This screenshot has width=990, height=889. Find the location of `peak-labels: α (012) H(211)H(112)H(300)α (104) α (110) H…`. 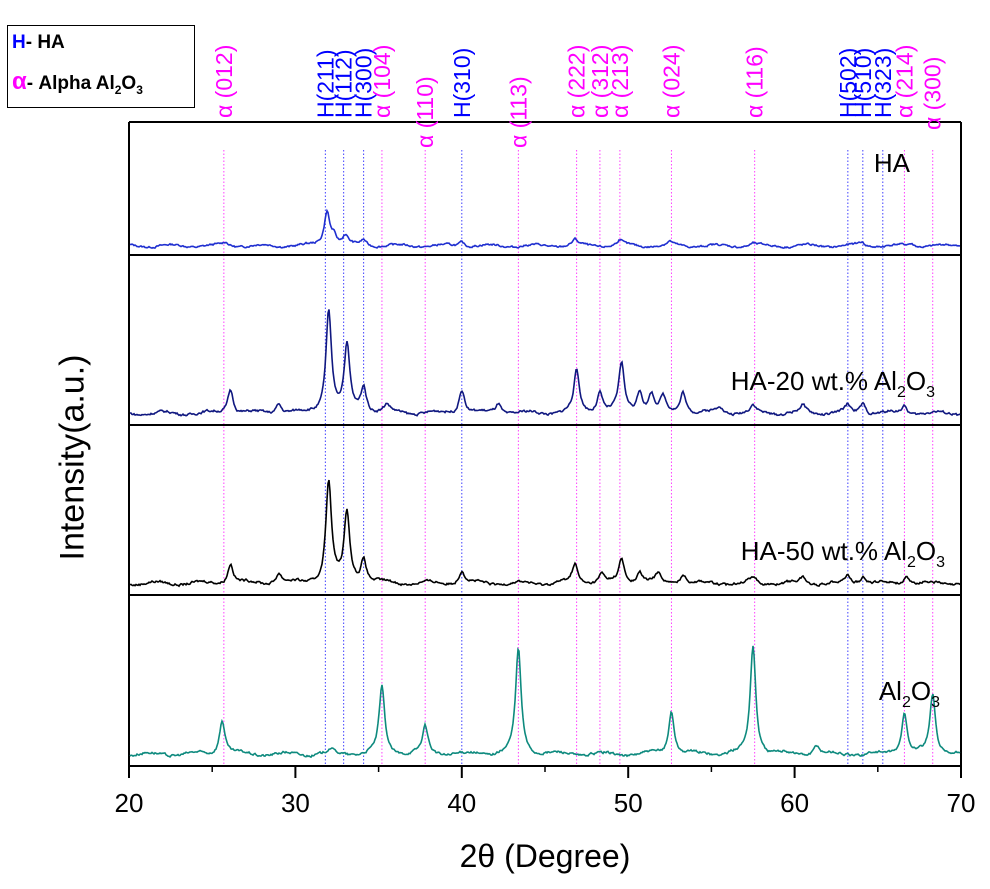

peak-labels: α (012) H(211)H(112)H(300)α (104) α (110) H… is located at coordinates (578, 96).